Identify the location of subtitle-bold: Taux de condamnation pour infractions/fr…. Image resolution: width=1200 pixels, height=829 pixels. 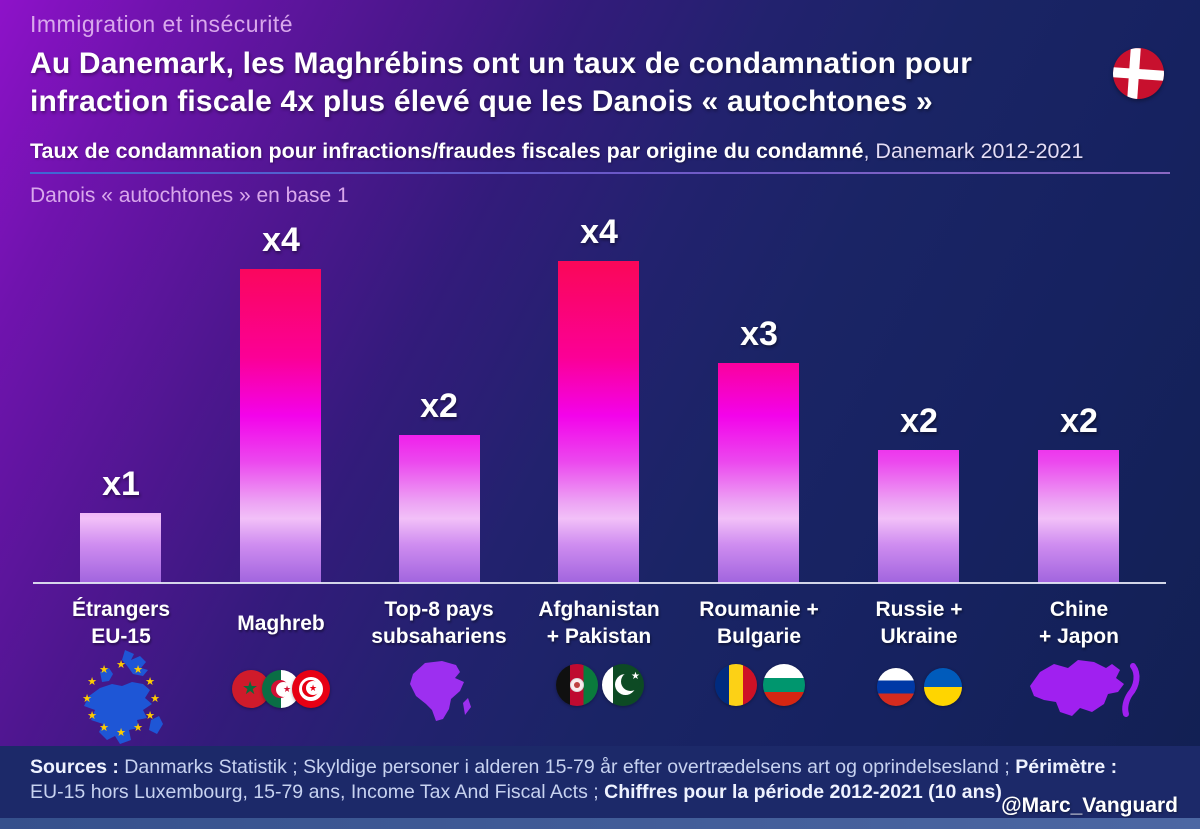
(447, 151).